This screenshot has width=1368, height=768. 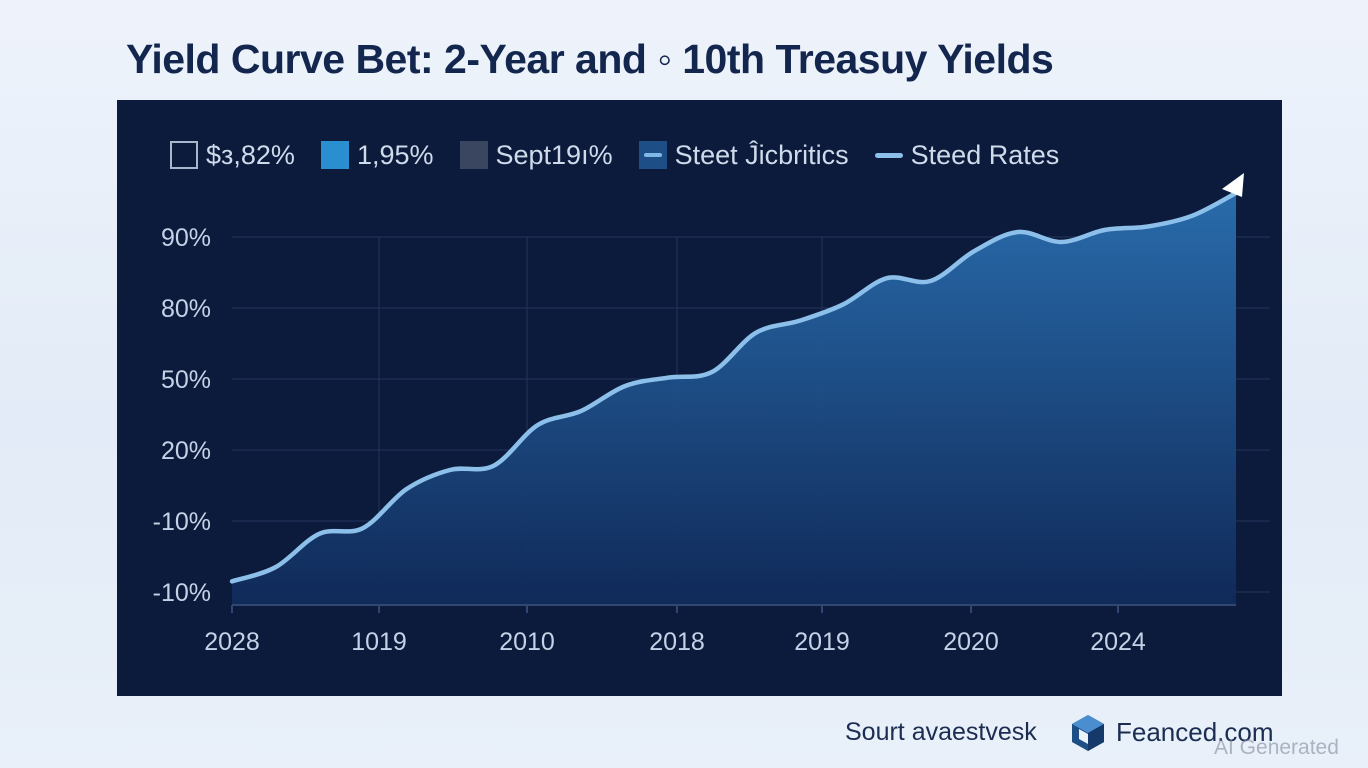 What do you see at coordinates (971, 642) in the screenshot?
I see `x-tick-label-5: 2020` at bounding box center [971, 642].